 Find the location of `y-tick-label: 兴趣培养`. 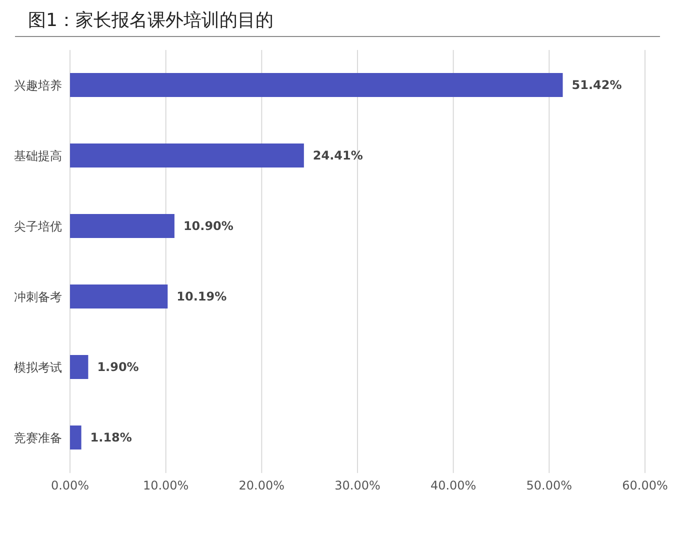

y-tick-label: 兴趣培养 is located at coordinates (38, 85).